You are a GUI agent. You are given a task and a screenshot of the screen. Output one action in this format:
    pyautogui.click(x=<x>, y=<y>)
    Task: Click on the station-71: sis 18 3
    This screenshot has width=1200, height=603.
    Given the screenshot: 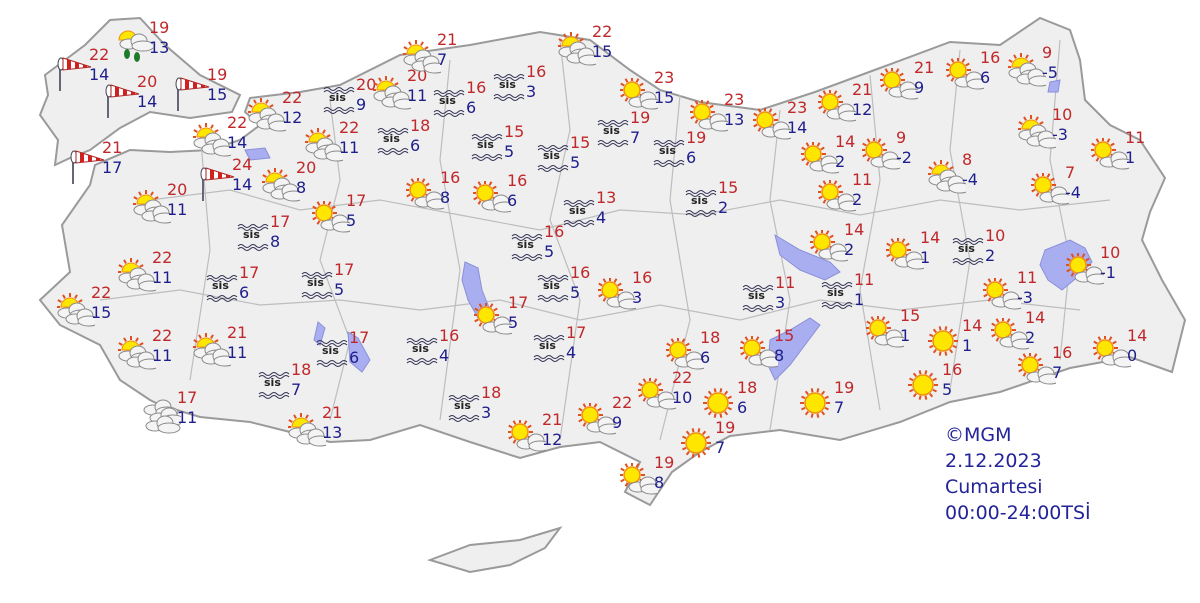 What is the action you would take?
    pyautogui.click(x=477, y=409)
    